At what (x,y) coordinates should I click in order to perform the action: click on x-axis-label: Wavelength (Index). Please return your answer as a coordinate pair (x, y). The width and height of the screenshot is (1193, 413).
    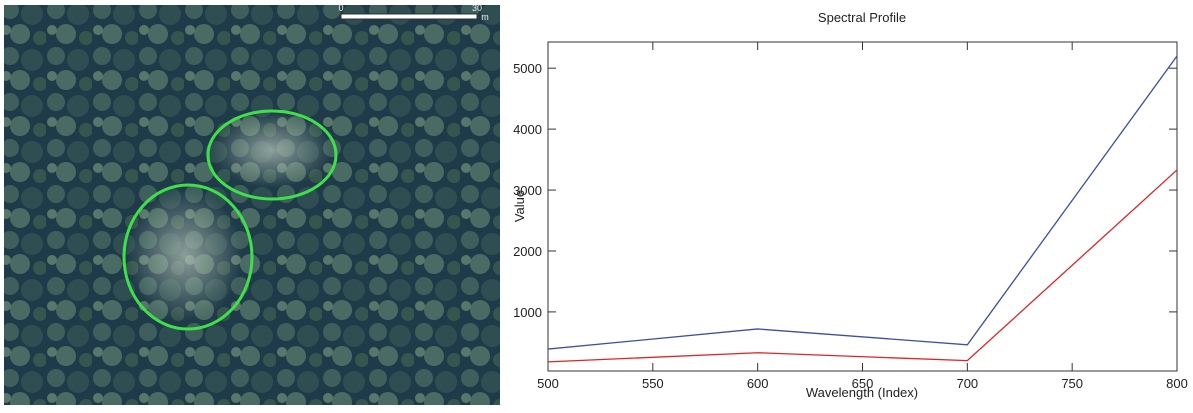
    Looking at the image, I should click on (862, 392).